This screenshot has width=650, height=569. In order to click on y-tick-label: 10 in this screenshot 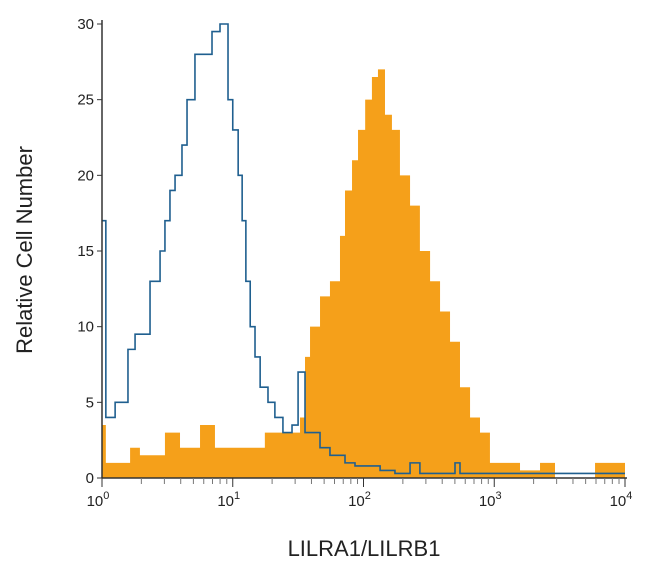, I will do `click(85, 327)`.